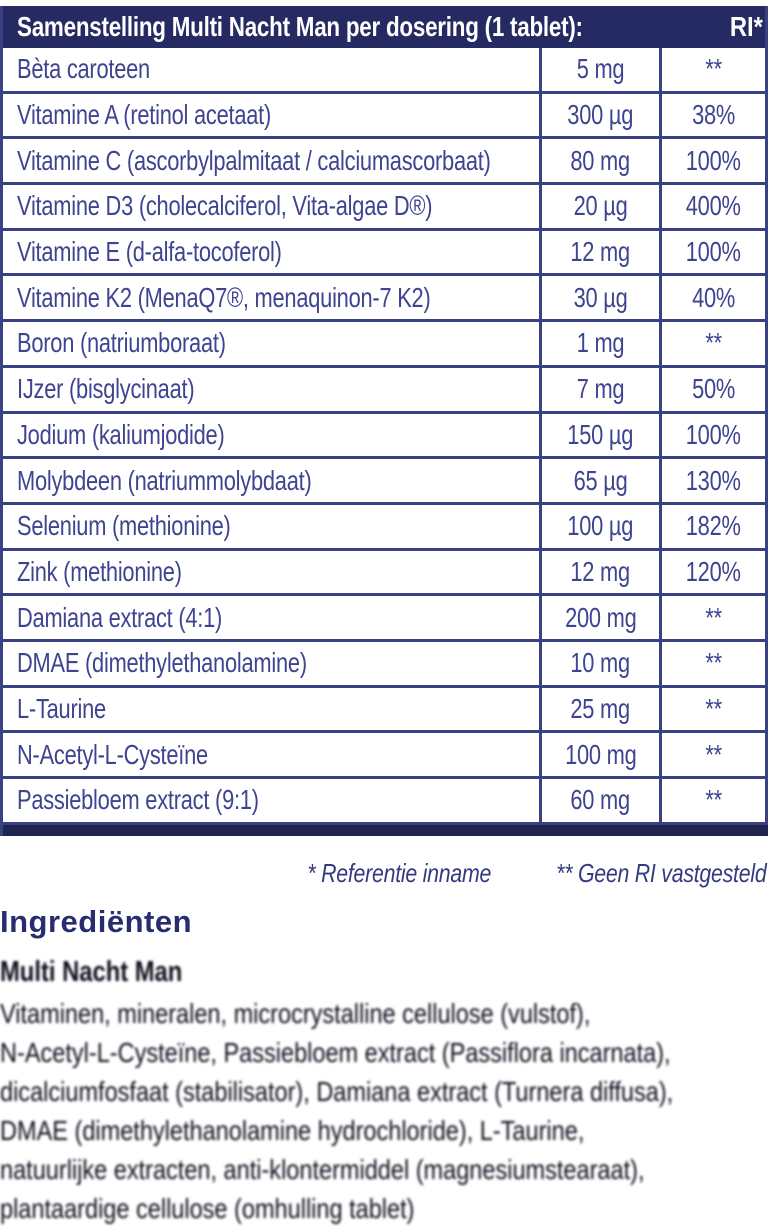 Image resolution: width=768 pixels, height=1229 pixels. What do you see at coordinates (271, 389) in the screenshot?
I see `ingredient-name-cell: IJzer (bisglycinaat)` at bounding box center [271, 389].